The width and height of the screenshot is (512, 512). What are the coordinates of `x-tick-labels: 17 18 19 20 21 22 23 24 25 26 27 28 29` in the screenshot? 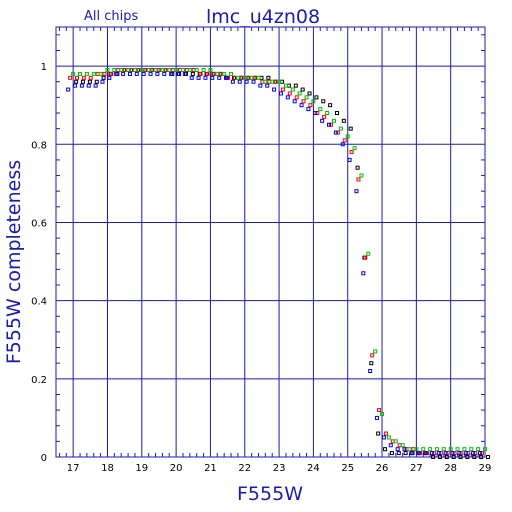 It's located at (279, 468).